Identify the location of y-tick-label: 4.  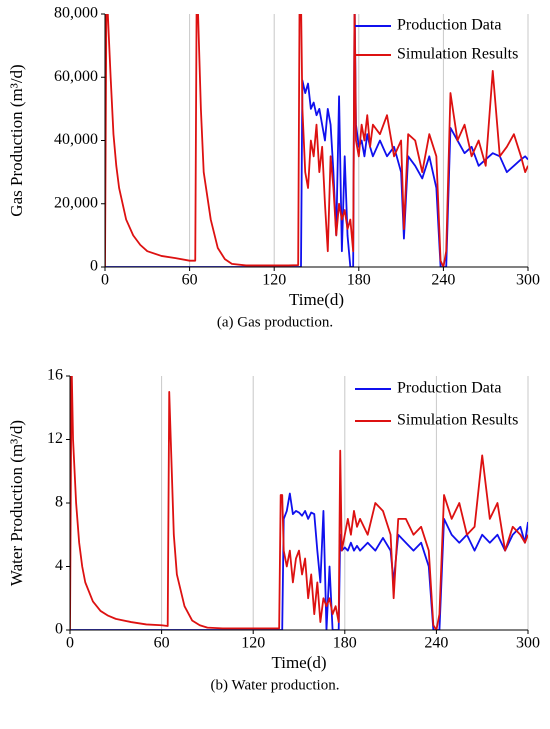
(59, 565).